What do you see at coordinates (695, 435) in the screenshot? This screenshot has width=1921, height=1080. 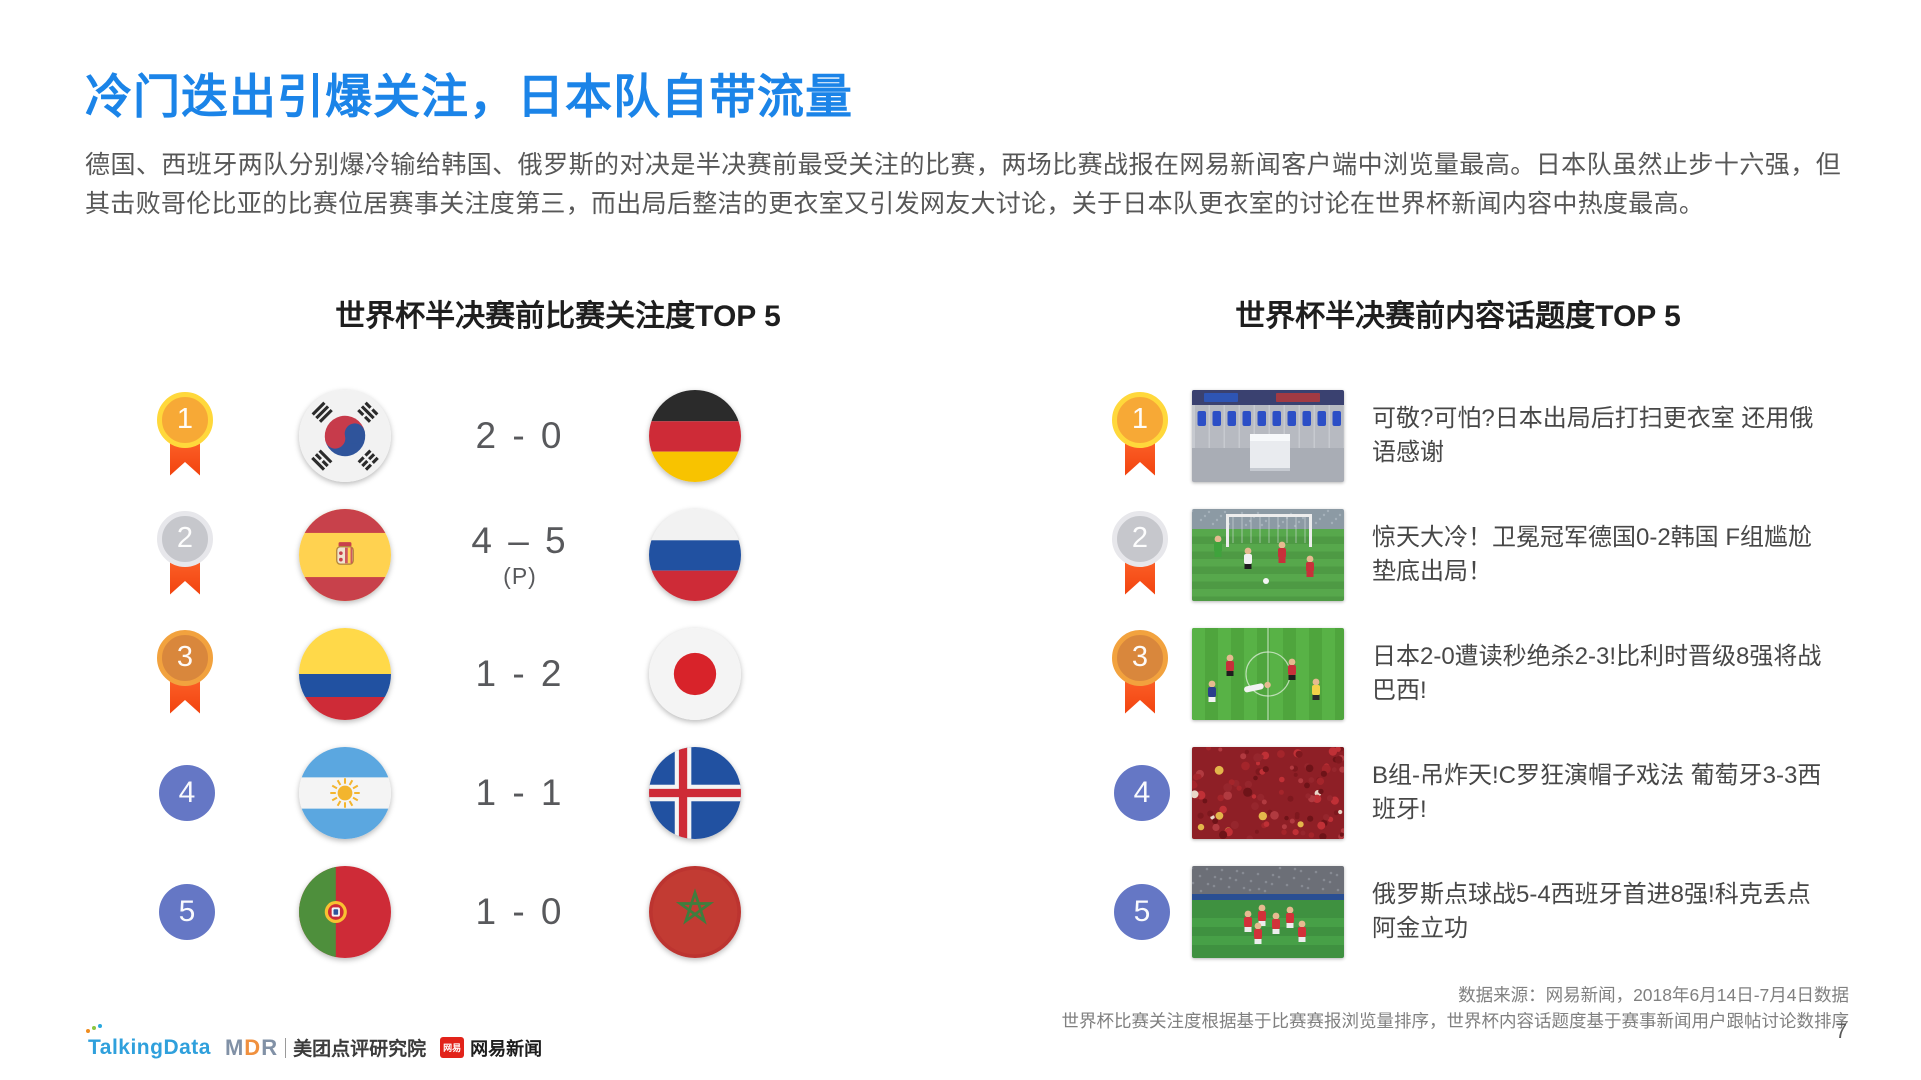 I see `flag-germany-icon` at bounding box center [695, 435].